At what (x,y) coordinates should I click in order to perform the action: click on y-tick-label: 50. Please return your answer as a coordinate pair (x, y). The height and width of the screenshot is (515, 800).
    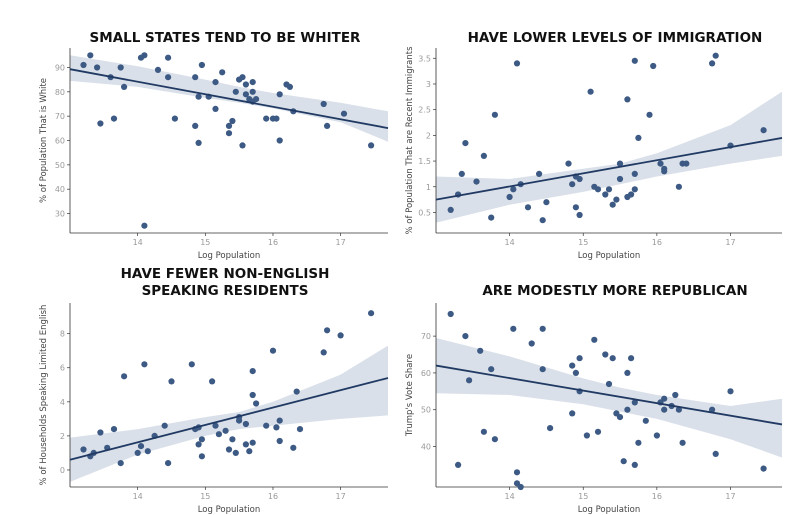
    Looking at the image, I should click on (426, 410).